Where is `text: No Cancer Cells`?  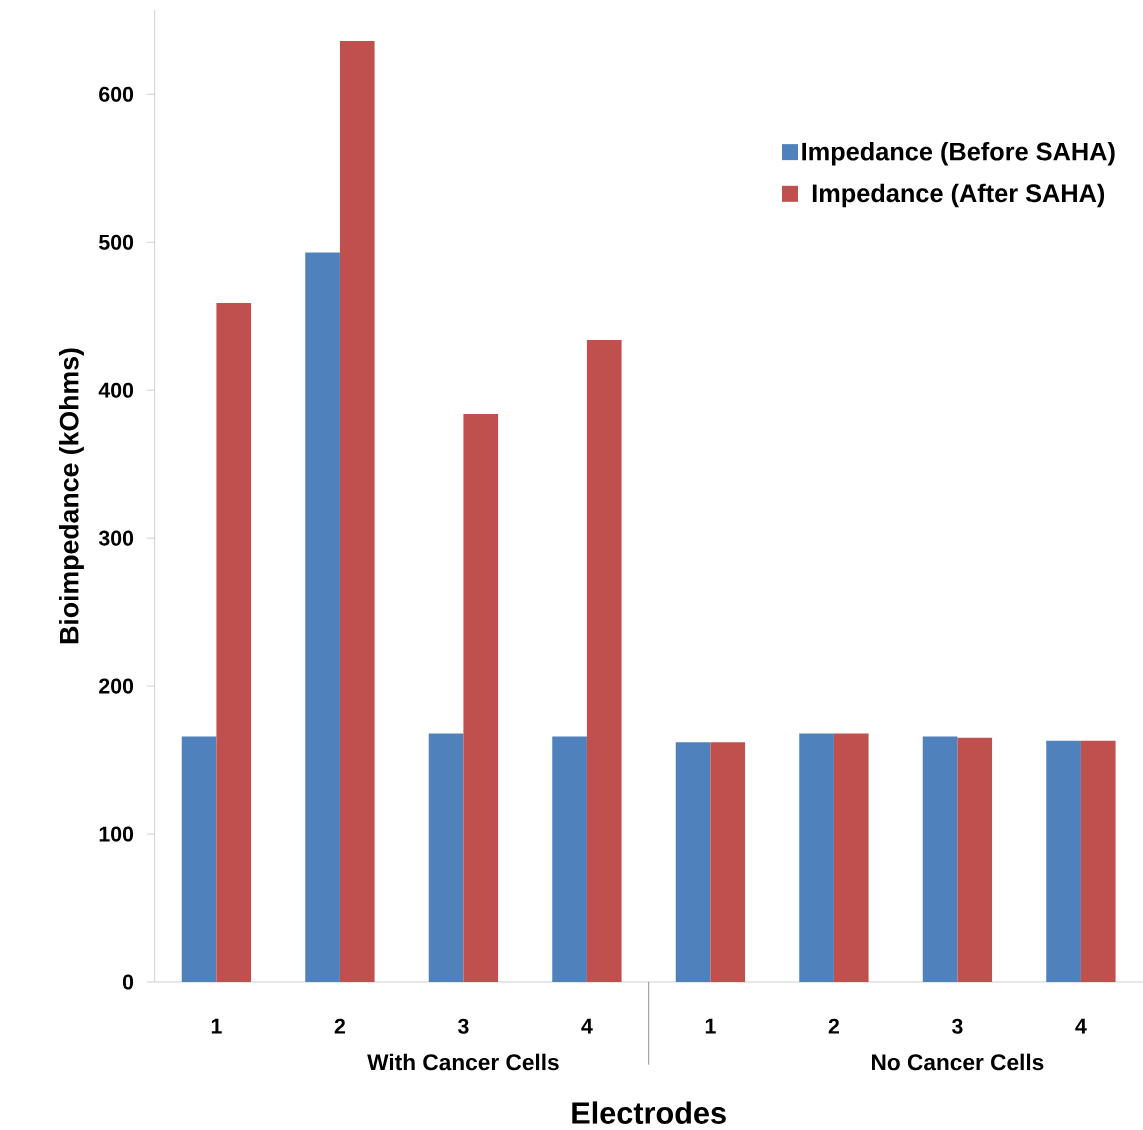
text: No Cancer Cells is located at coordinates (958, 1062).